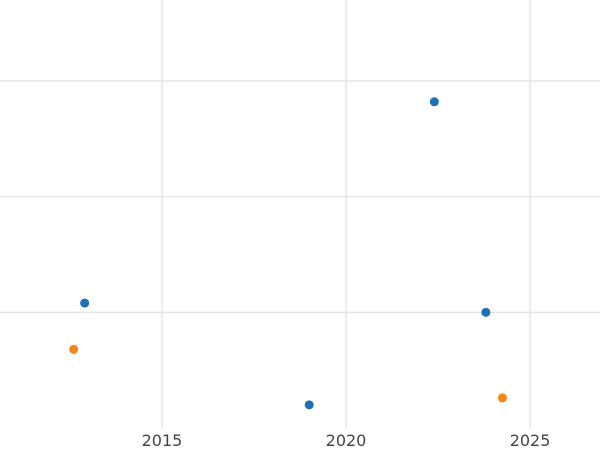 Image resolution: width=600 pixels, height=450 pixels. What do you see at coordinates (162, 440) in the screenshot?
I see `x-tick-label: 2015` at bounding box center [162, 440].